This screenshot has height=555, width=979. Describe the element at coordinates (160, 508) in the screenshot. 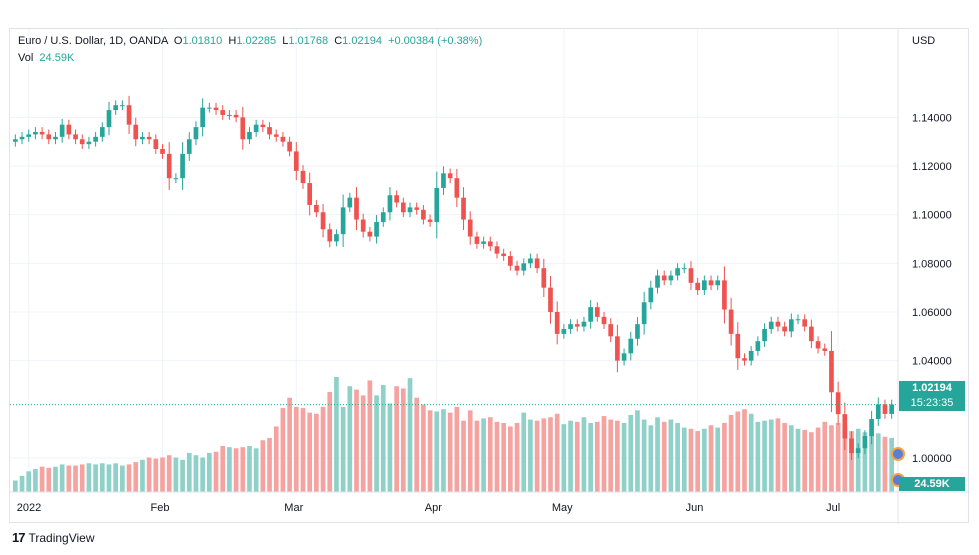

I see `x-tick-label: Feb` at that location.